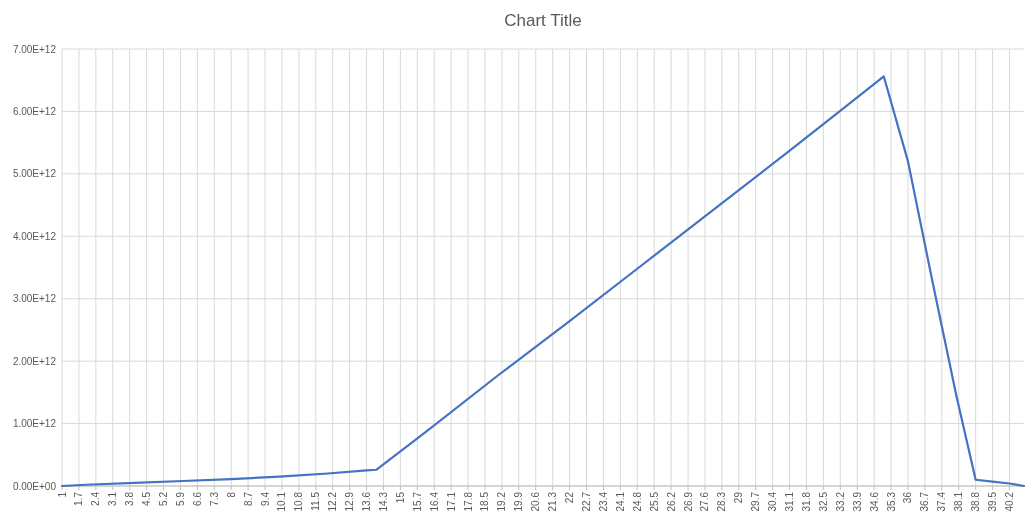  Describe the element at coordinates (367, 501) in the screenshot. I see `x-tick-label: 13.6` at that location.